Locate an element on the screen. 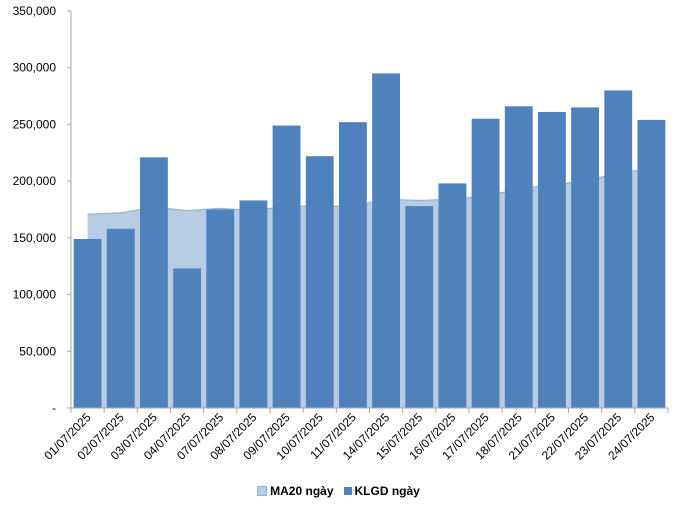  y-tick-label: - is located at coordinates (54, 408).